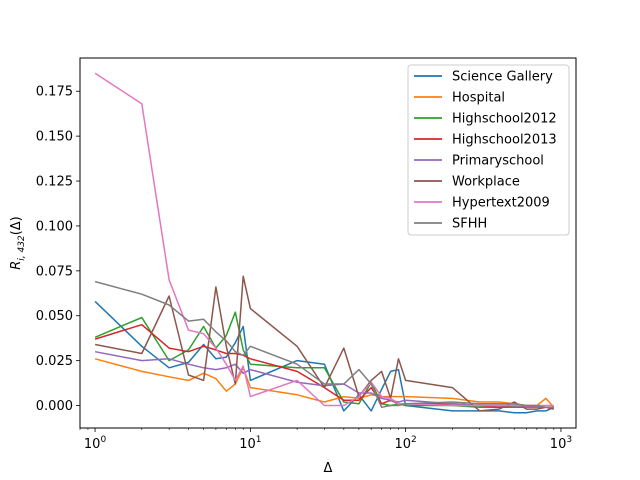 This screenshot has height=480, width=640. I want to click on y-tick-label: 0.125, so click(54, 182).